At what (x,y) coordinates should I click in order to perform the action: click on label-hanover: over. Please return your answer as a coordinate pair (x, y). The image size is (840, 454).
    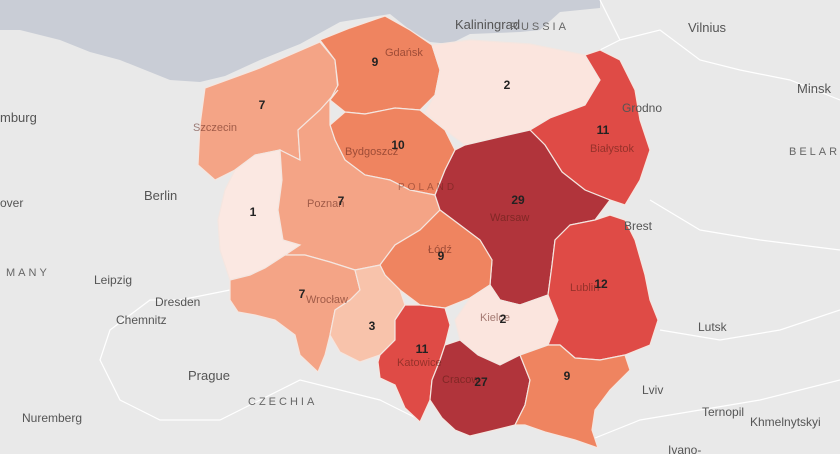
    Looking at the image, I should click on (11, 203).